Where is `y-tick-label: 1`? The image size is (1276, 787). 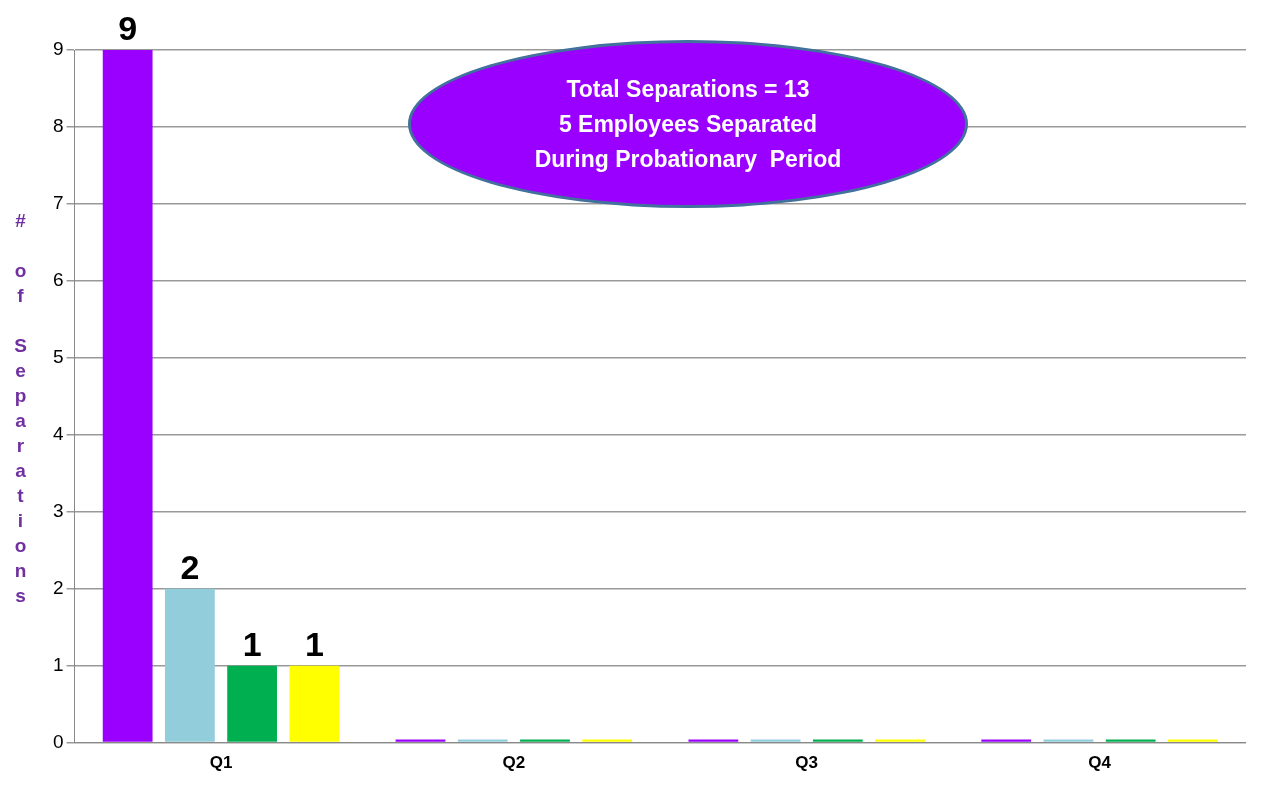
y-tick-label: 1 is located at coordinates (58, 664).